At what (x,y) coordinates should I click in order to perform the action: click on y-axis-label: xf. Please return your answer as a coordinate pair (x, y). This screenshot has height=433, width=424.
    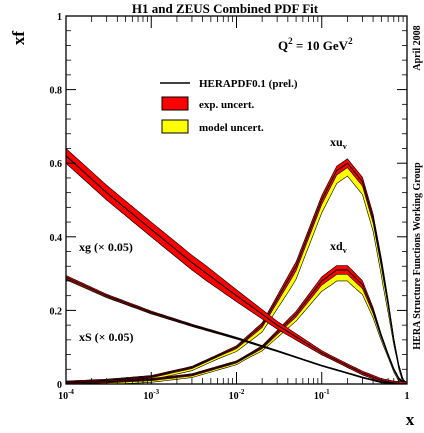
    Looking at the image, I should click on (18, 38).